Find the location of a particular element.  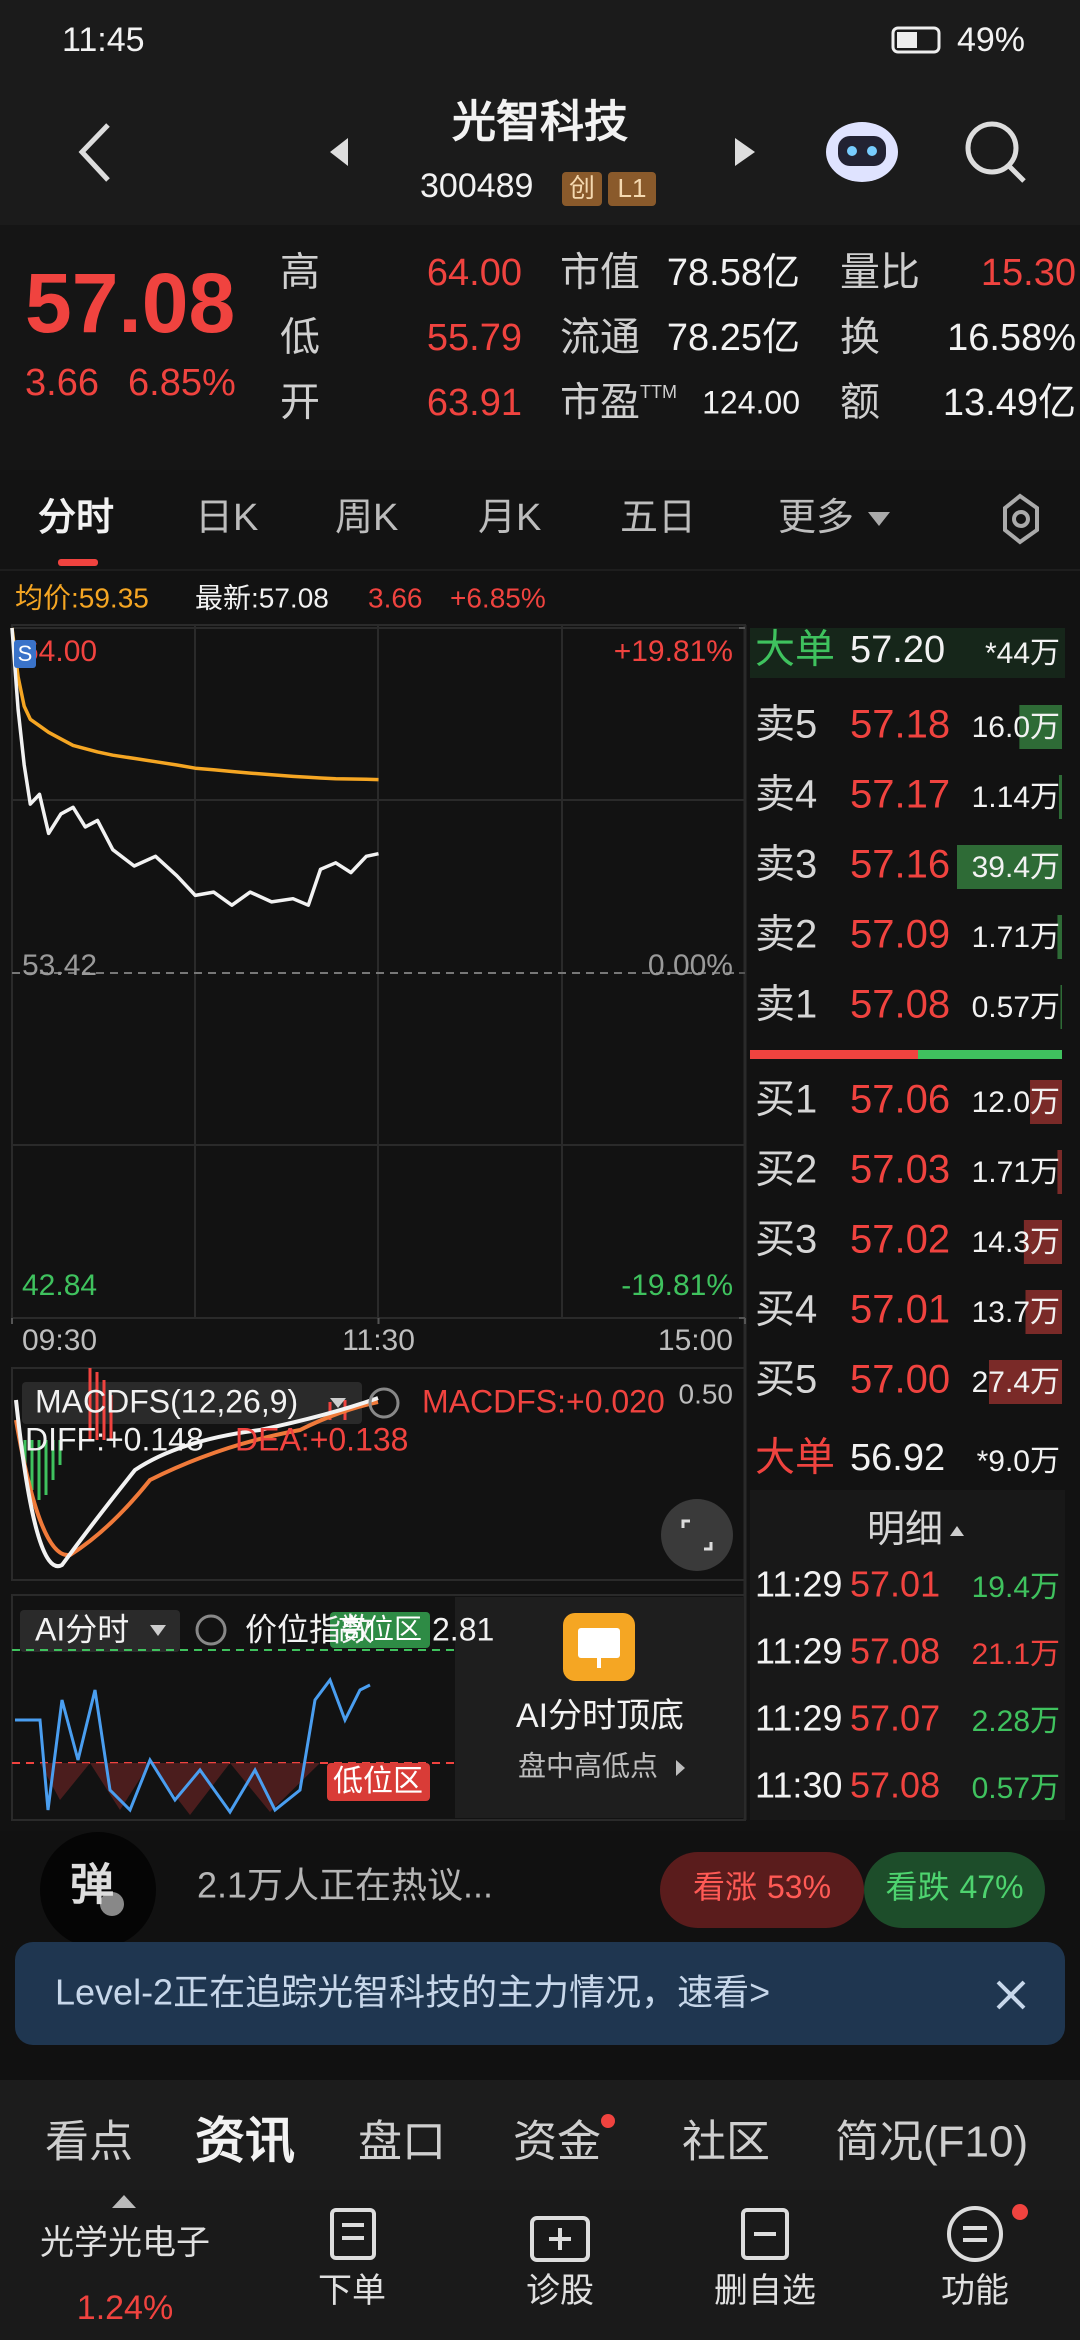

stat-value: 55.79 is located at coordinates (474, 338).